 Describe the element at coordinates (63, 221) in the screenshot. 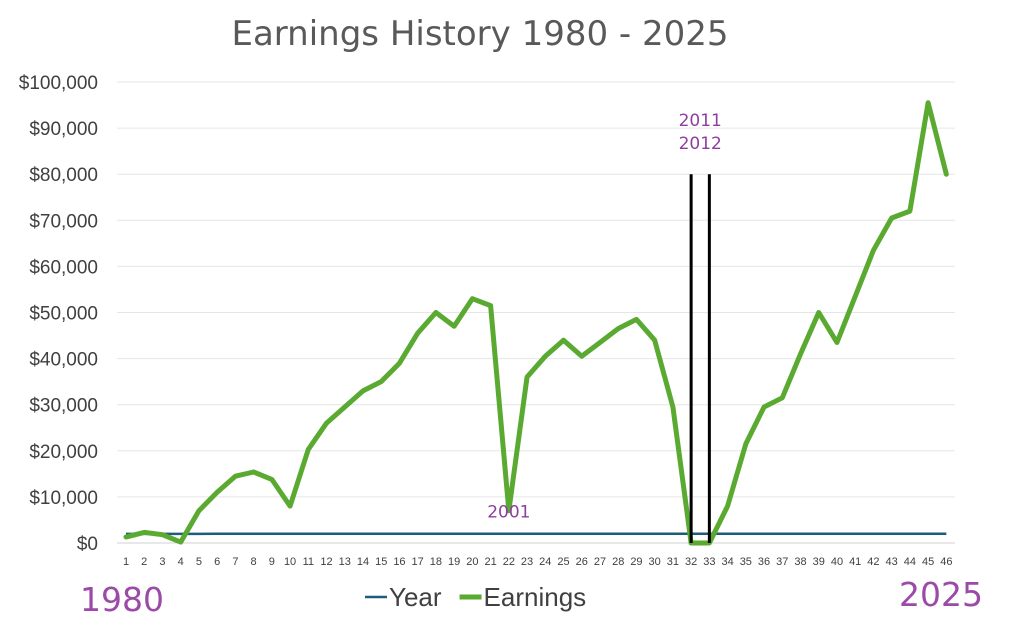

I see `y-tick-label: $70,000` at that location.